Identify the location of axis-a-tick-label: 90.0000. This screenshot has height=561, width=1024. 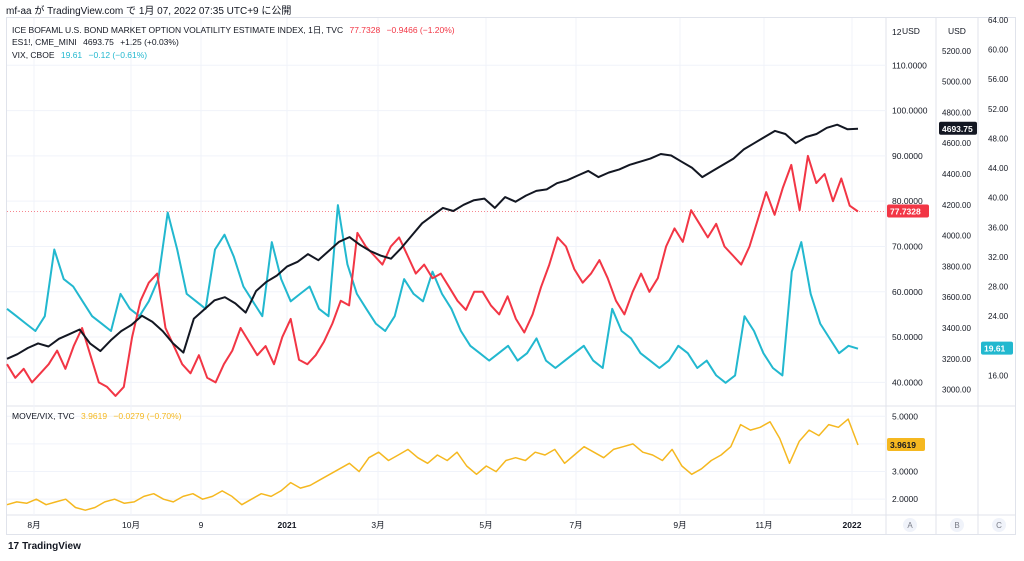
(907, 156).